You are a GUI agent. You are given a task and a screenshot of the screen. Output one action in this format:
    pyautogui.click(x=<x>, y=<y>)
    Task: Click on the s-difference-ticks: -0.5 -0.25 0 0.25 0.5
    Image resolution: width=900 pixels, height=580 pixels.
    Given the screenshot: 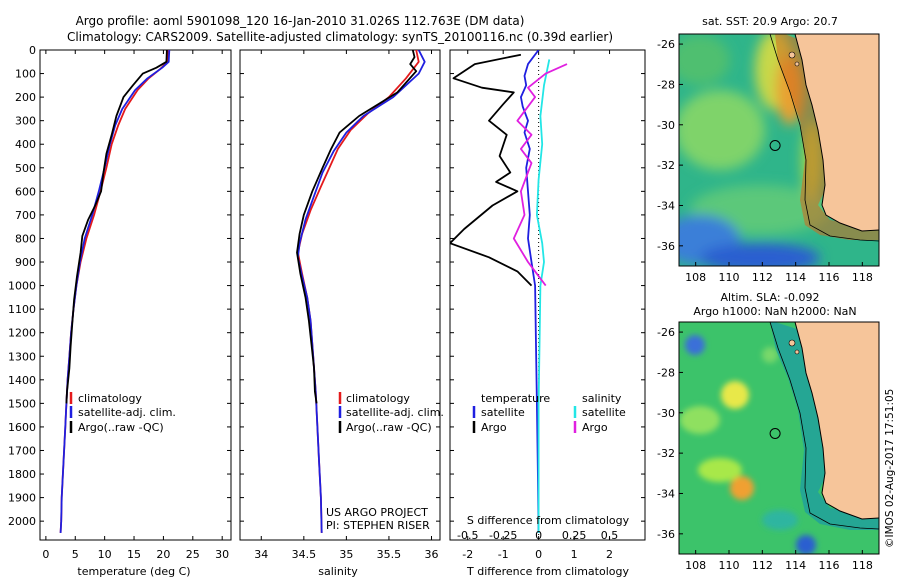 What is the action you would take?
    pyautogui.click(x=537, y=535)
    